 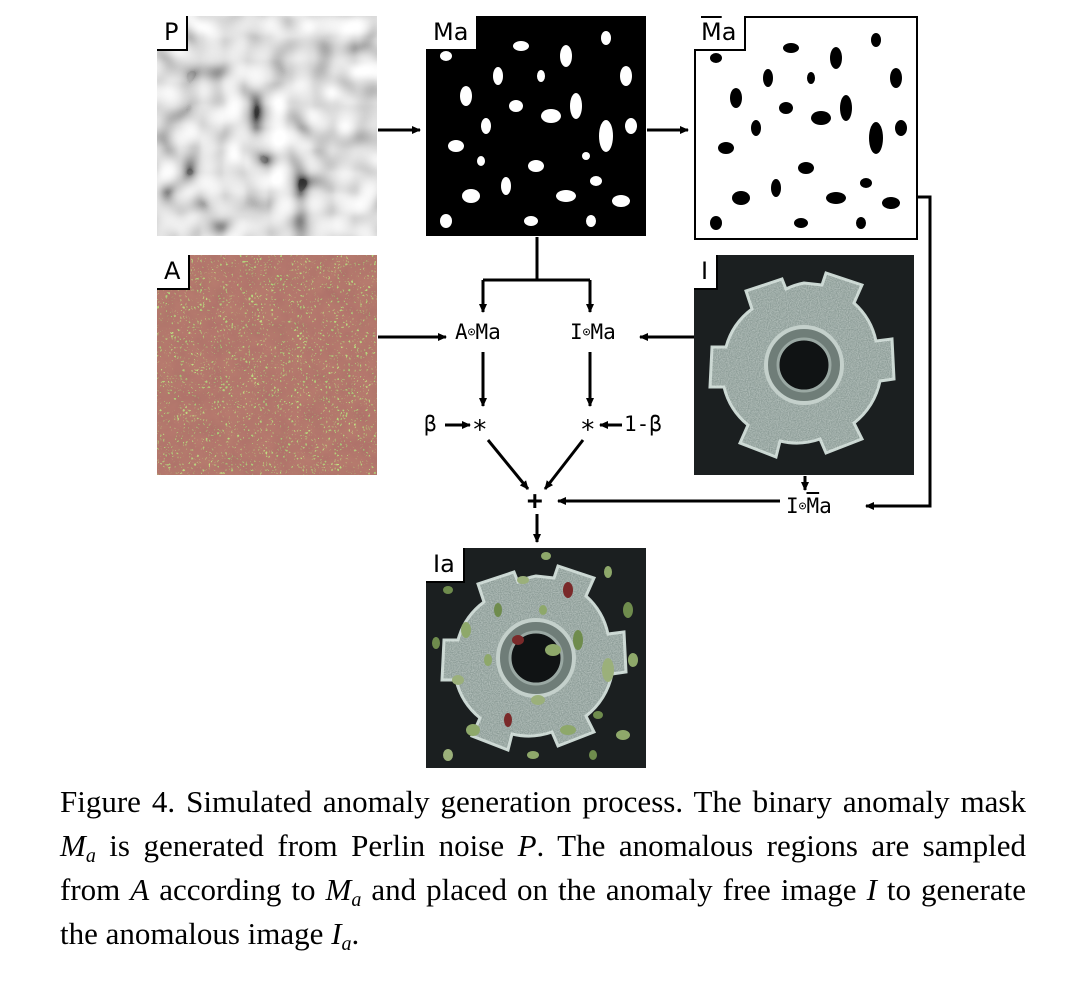 What do you see at coordinates (809, 506) in the screenshot?
I see `node-i-odot-ma-bar: I⊙Ma` at bounding box center [809, 506].